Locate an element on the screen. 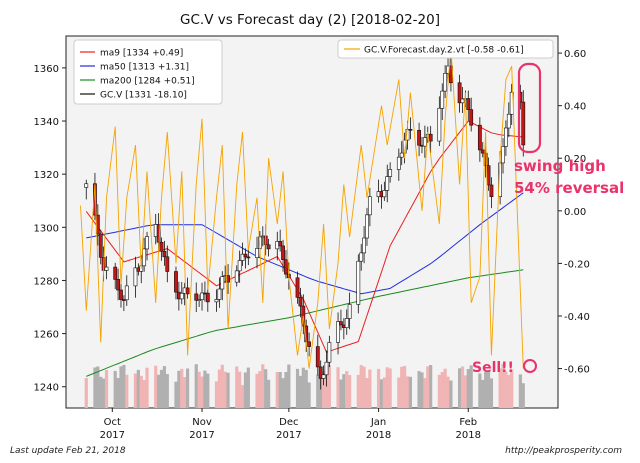  y-left-tick-label: 1320 is located at coordinates (46, 175).